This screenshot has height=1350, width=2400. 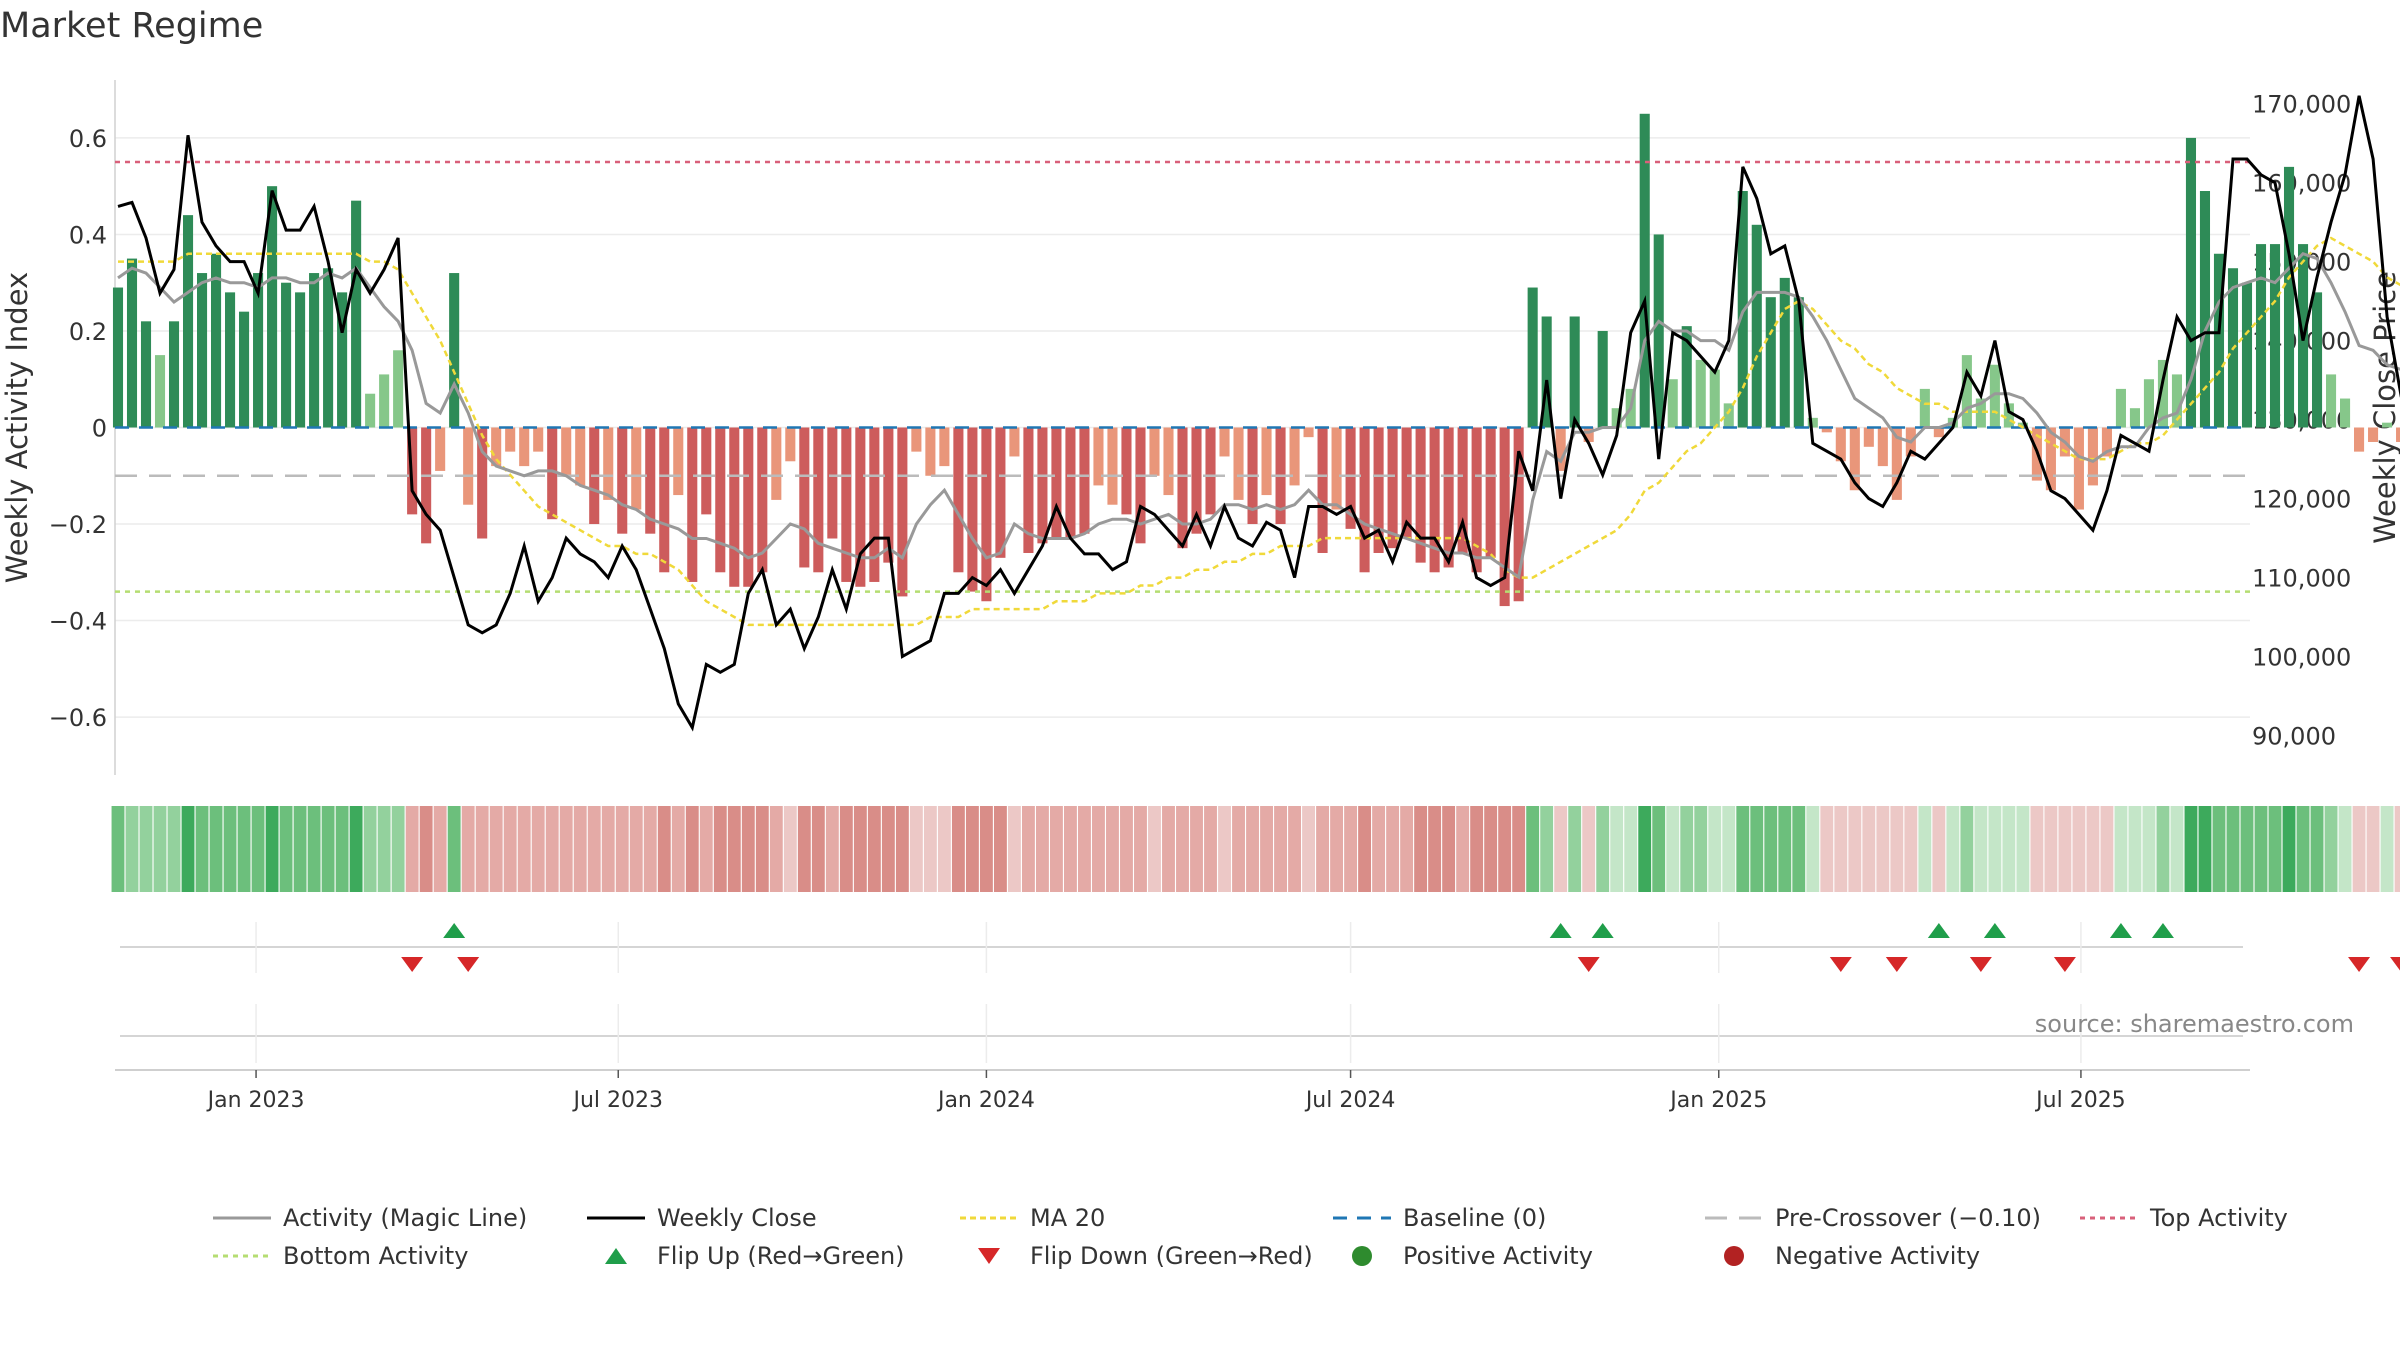 I want to click on y-right-tick-label: 90,000, so click(x=2294, y=737).